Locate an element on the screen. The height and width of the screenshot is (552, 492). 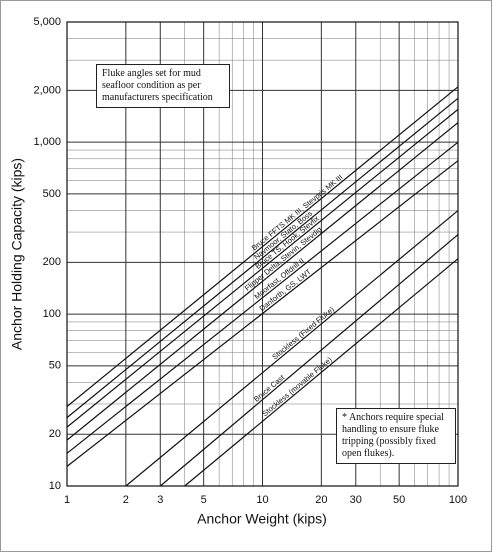
x-tick-label: 5 is located at coordinates (204, 500).